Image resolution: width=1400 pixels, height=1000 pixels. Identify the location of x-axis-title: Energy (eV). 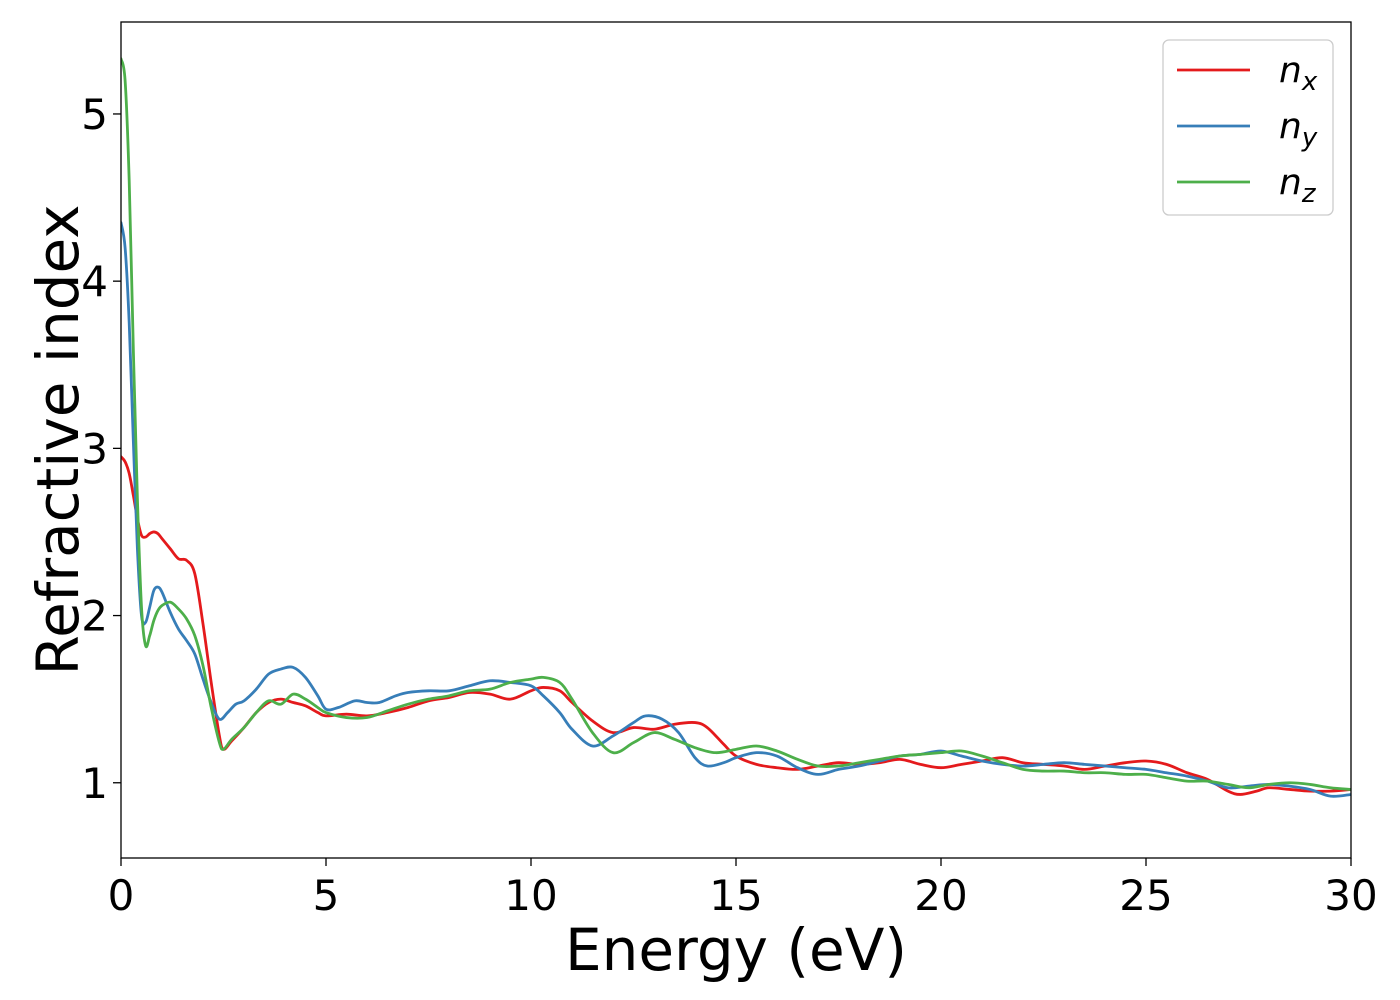
(736, 950).